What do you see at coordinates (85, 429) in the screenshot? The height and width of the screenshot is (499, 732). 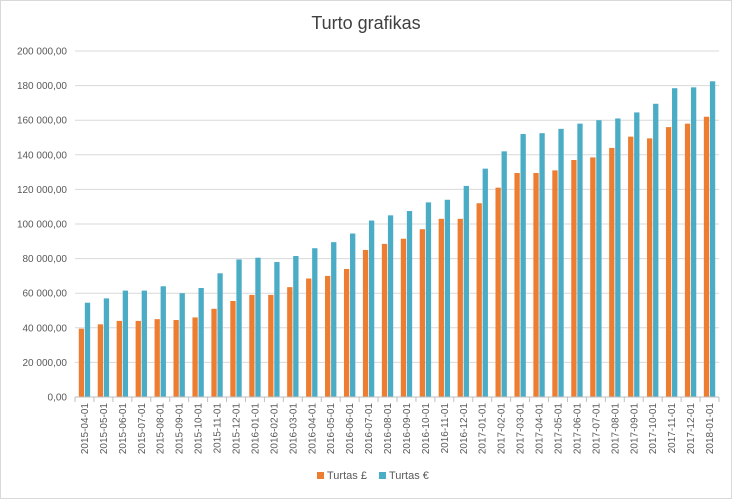 I see `x-tick-label: 2015-04-01` at bounding box center [85, 429].